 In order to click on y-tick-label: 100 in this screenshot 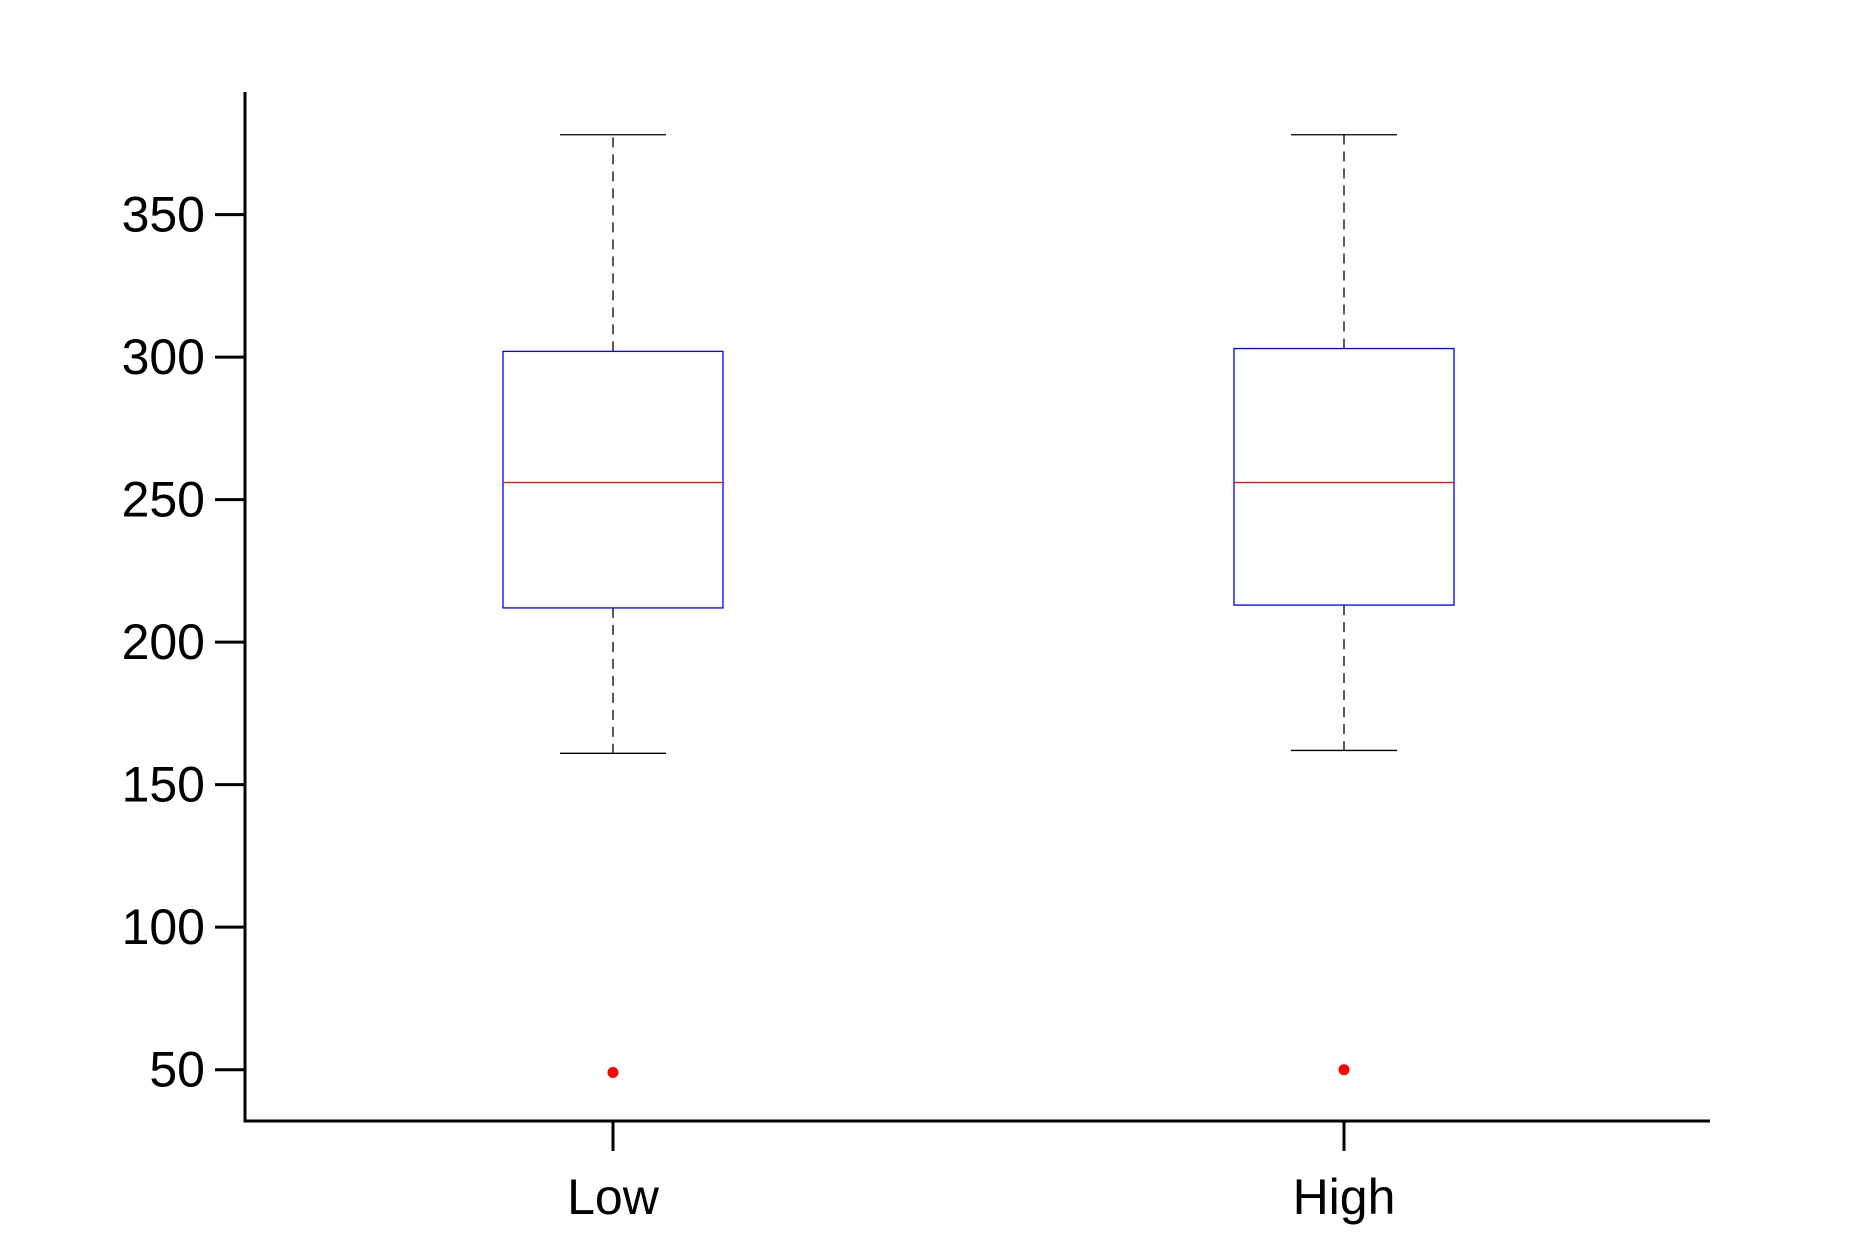, I will do `click(163, 927)`.